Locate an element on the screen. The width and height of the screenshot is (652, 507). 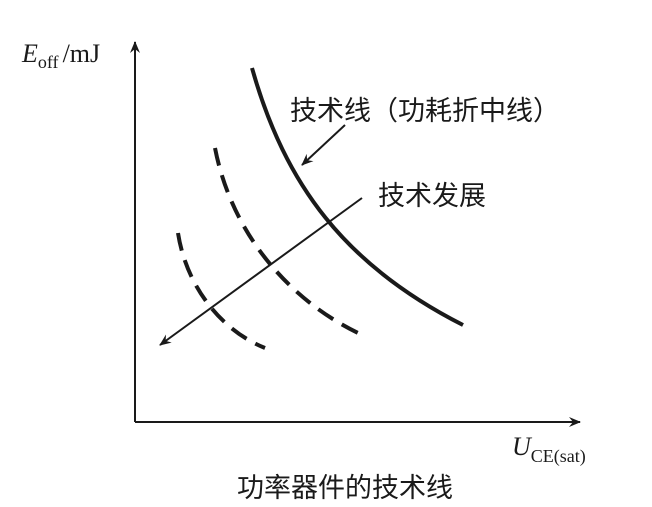
x-axis-label: UCE(sat) is located at coordinates (549, 449).